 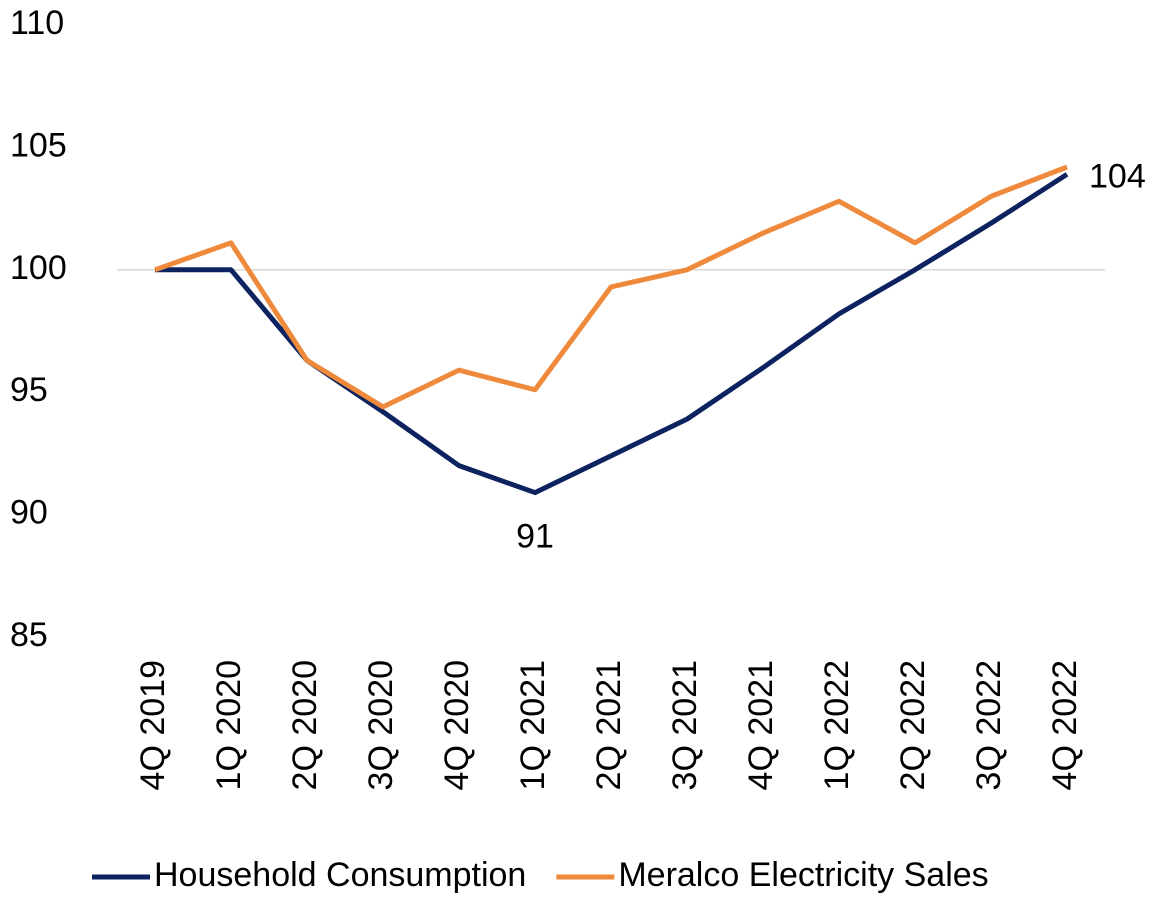 I want to click on x-tick-label: 2Q 2022, so click(x=913, y=725).